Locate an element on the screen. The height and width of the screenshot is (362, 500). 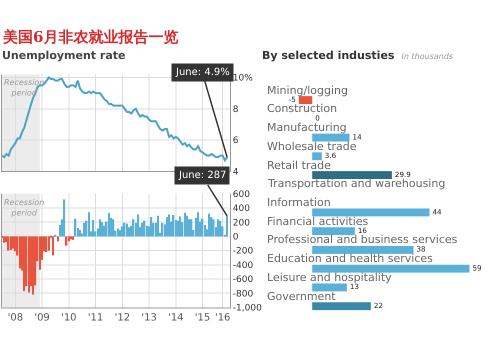
y-tick-label: Construction is located at coordinates (302, 108).